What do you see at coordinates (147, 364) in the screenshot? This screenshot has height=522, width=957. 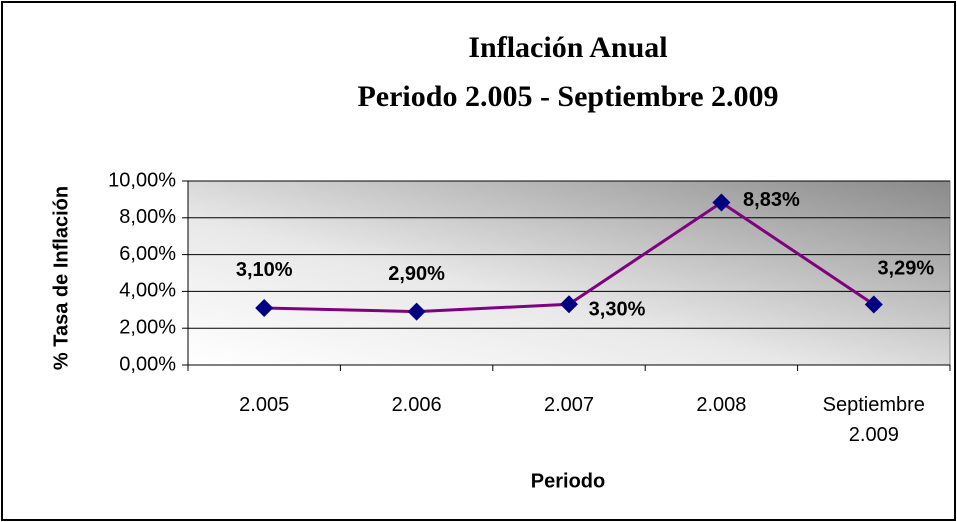 I see `y-tick-label: 0,00%` at bounding box center [147, 364].